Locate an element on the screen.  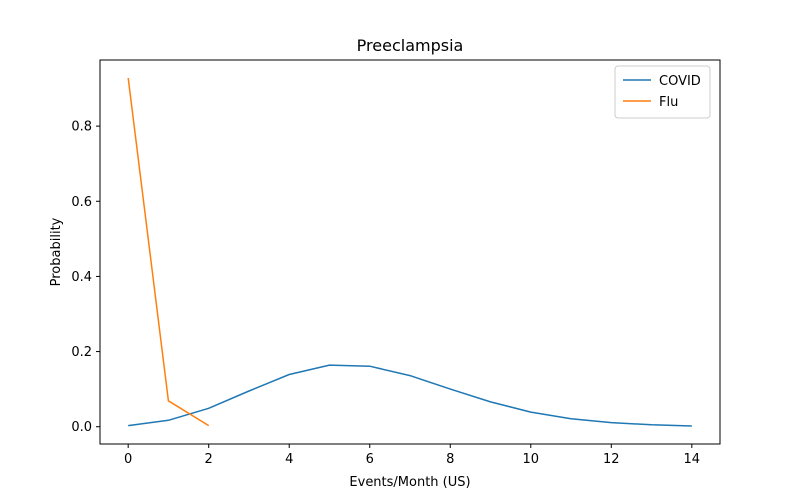
x-tick-label: 12 is located at coordinates (611, 459).